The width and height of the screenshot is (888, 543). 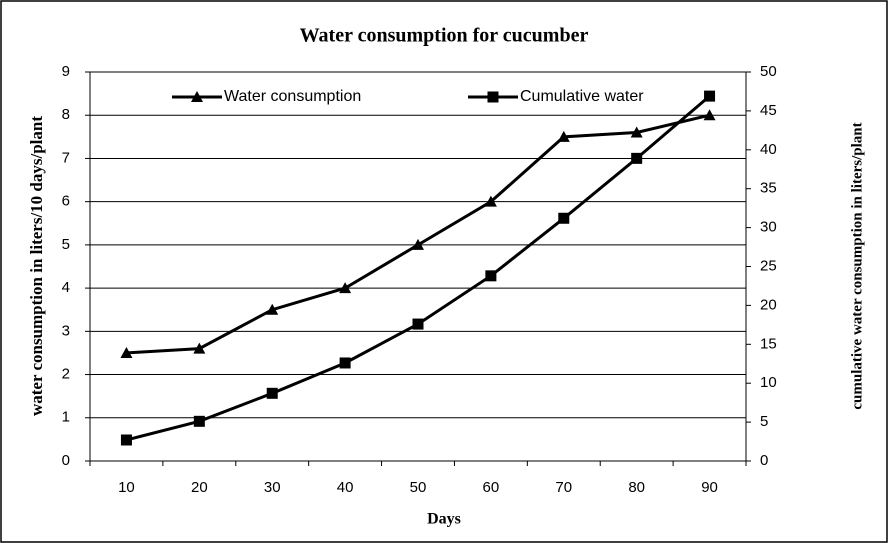 What do you see at coordinates (768, 343) in the screenshot?
I see `y2-tick-label: 15` at bounding box center [768, 343].